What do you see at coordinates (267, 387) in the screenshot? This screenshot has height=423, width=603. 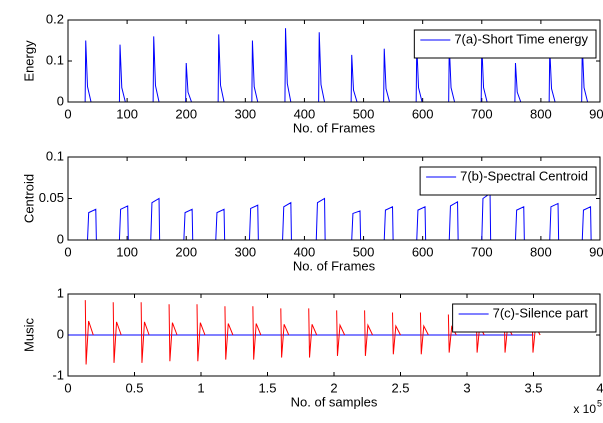 I see `x-tick-label: 1.5` at bounding box center [267, 387].